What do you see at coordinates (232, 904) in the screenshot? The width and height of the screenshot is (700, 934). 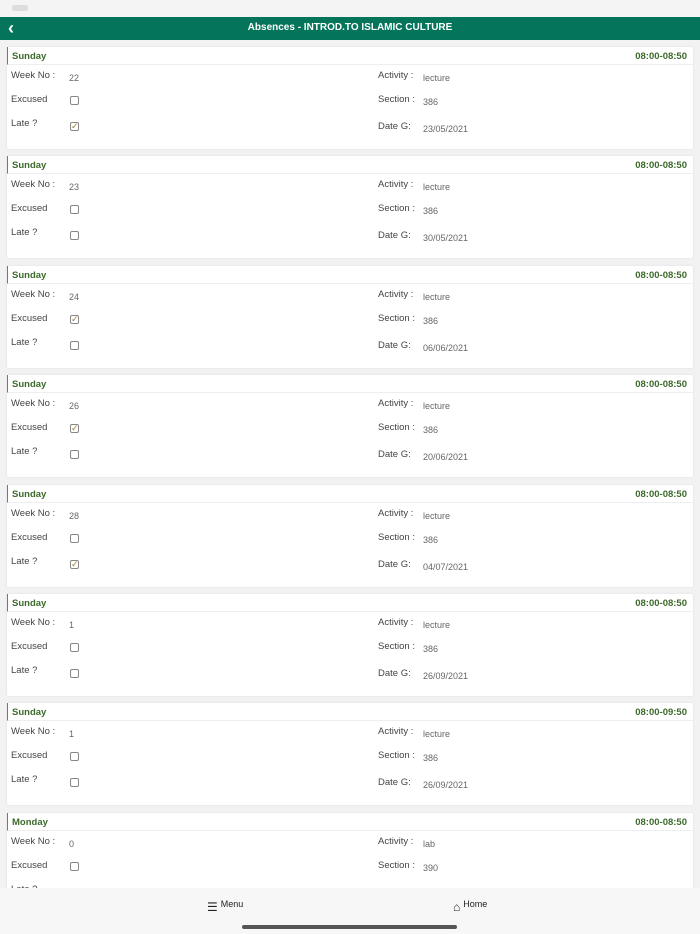 I see `menu-label: Menu` at bounding box center [232, 904].